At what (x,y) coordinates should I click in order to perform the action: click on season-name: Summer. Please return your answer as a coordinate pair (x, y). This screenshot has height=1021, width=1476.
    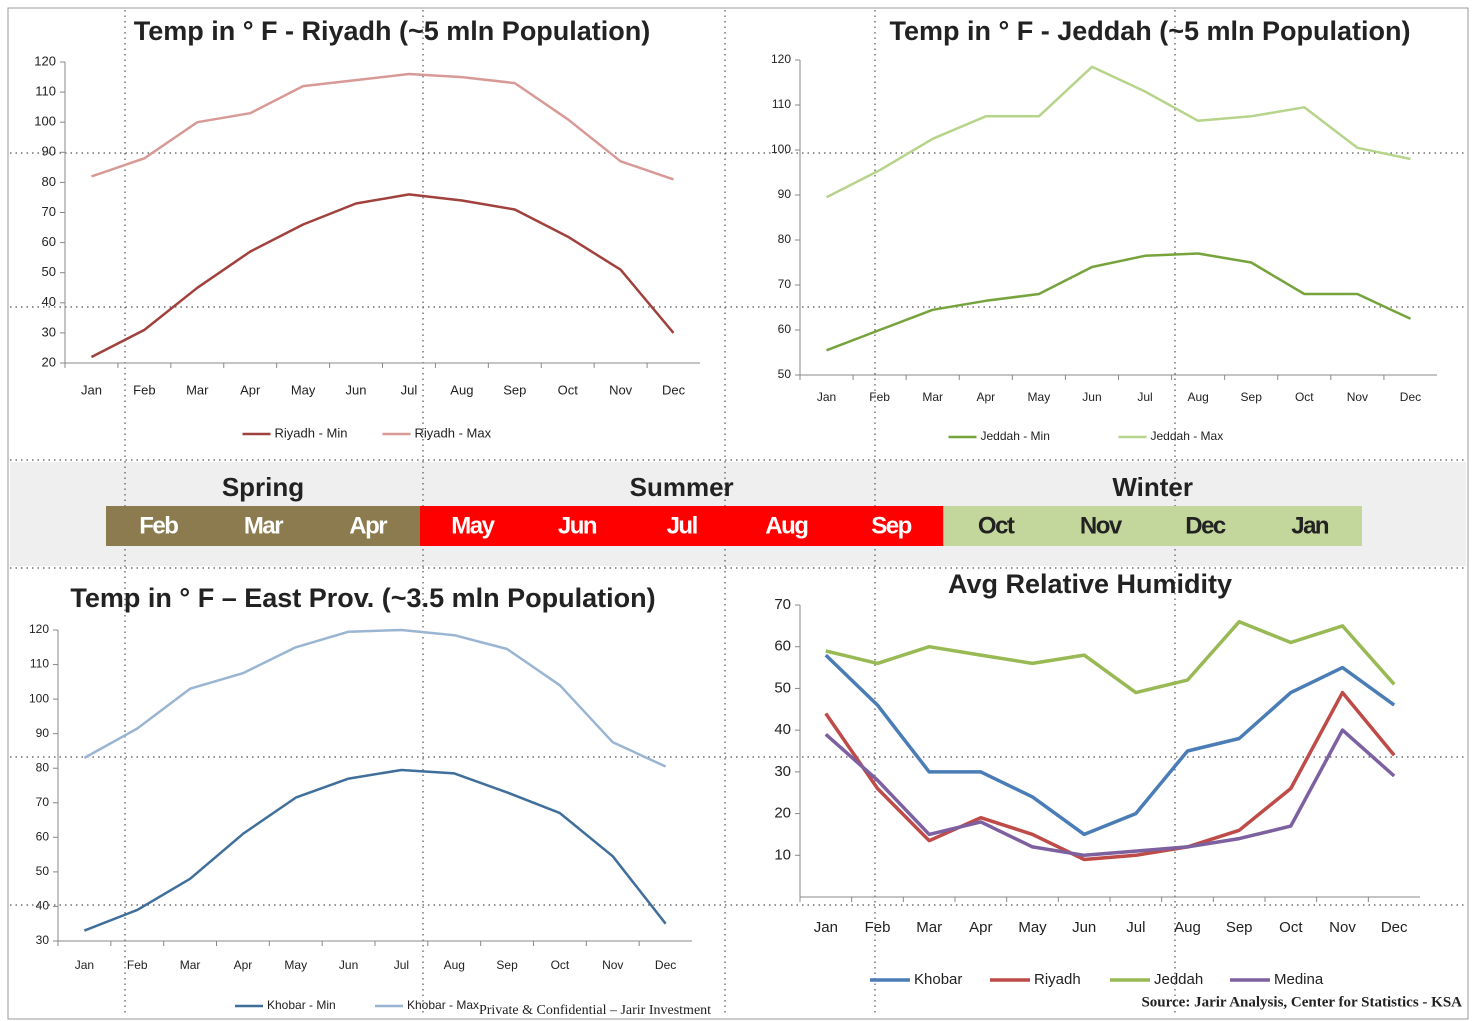
    Looking at the image, I should click on (682, 487).